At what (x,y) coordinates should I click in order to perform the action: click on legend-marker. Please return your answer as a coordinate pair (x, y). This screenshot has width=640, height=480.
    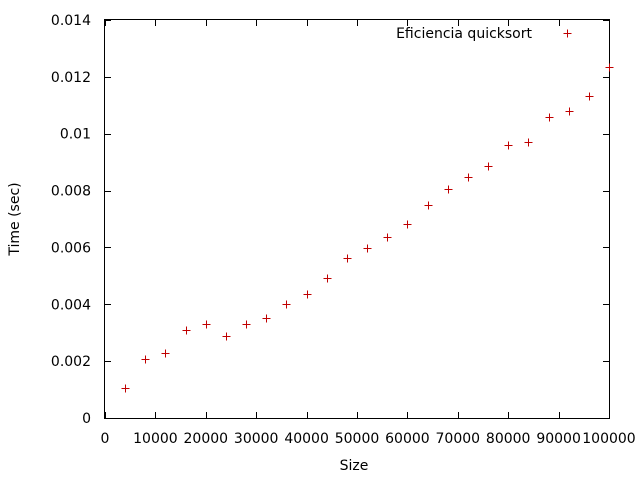
    Looking at the image, I should click on (567, 33).